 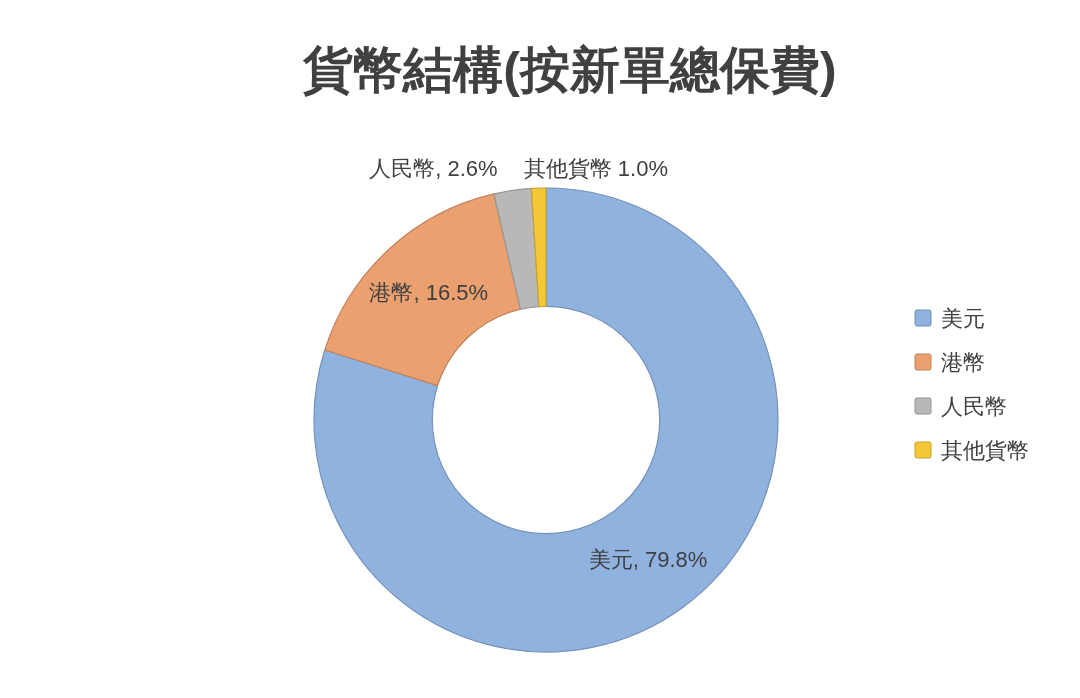 What do you see at coordinates (569, 70) in the screenshot?
I see `chart-title: 貨幣結構(按新單總保費)` at bounding box center [569, 70].